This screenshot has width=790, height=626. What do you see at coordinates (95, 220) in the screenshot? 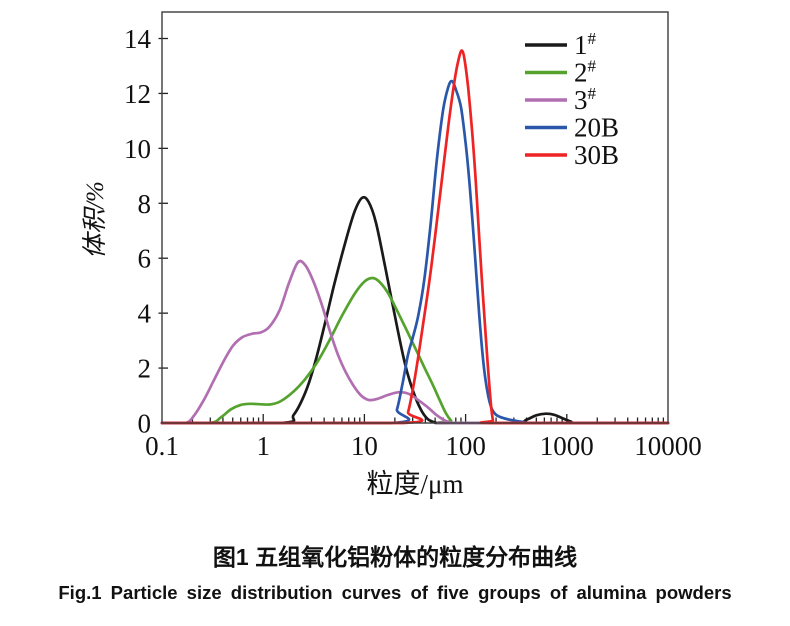
I see `y-axis-title: 体积/%` at bounding box center [95, 220].